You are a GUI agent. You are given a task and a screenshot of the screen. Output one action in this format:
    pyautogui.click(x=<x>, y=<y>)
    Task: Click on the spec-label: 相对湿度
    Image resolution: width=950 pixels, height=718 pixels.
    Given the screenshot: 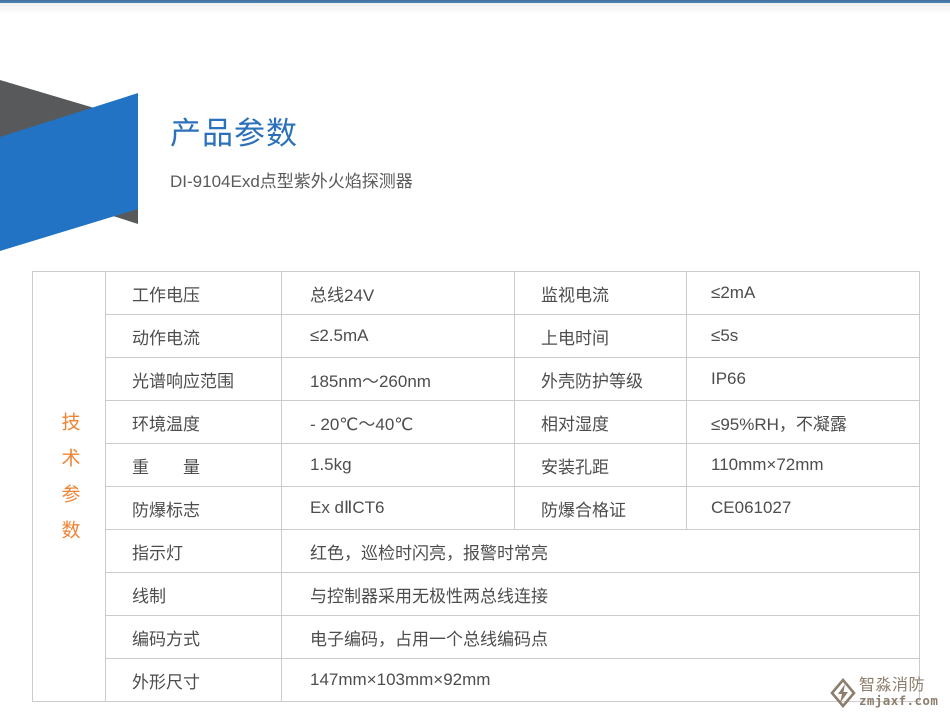 What is the action you would take?
    pyautogui.click(x=600, y=422)
    